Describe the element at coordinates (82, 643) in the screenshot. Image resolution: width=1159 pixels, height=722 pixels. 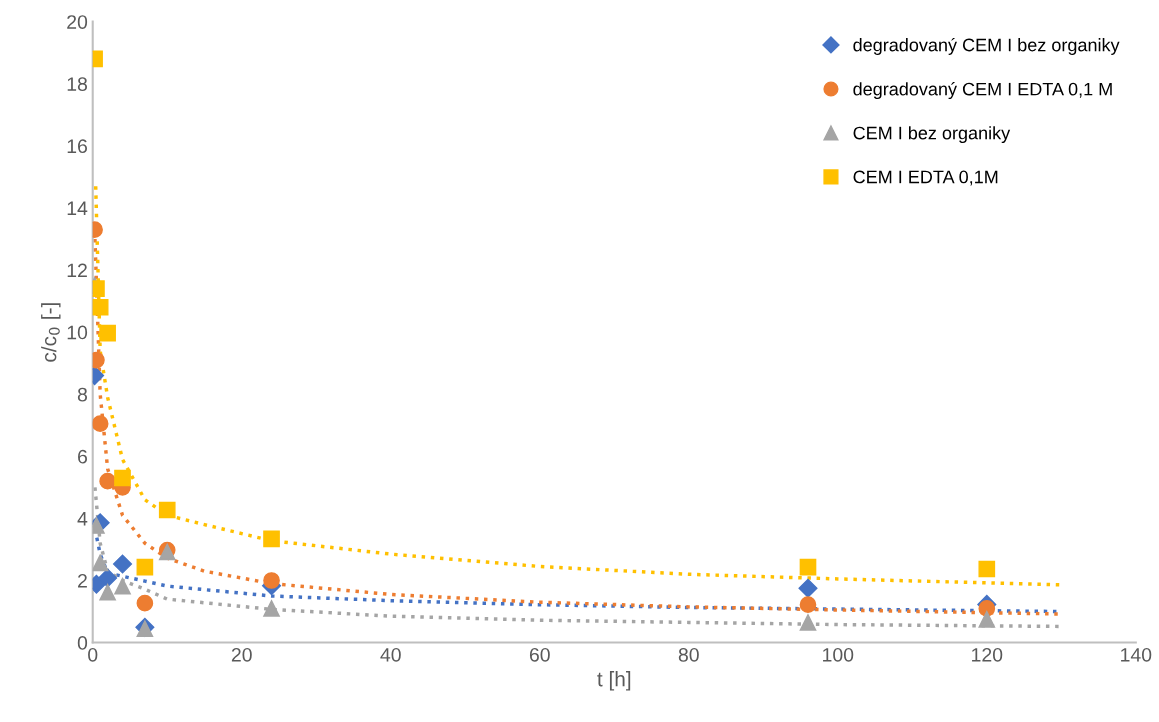
I see `y-tick-label: 0` at that location.